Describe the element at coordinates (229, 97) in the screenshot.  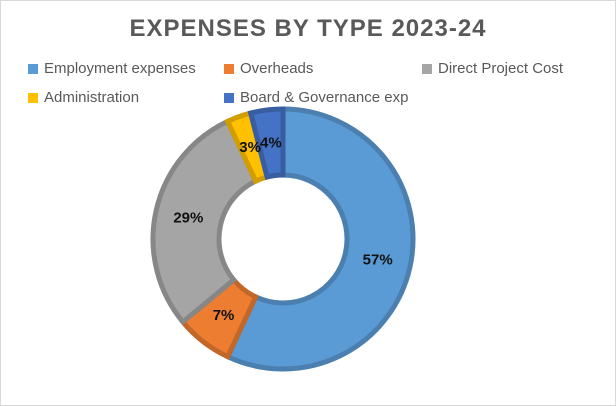
I see `legend-swatch-board-governance` at that location.